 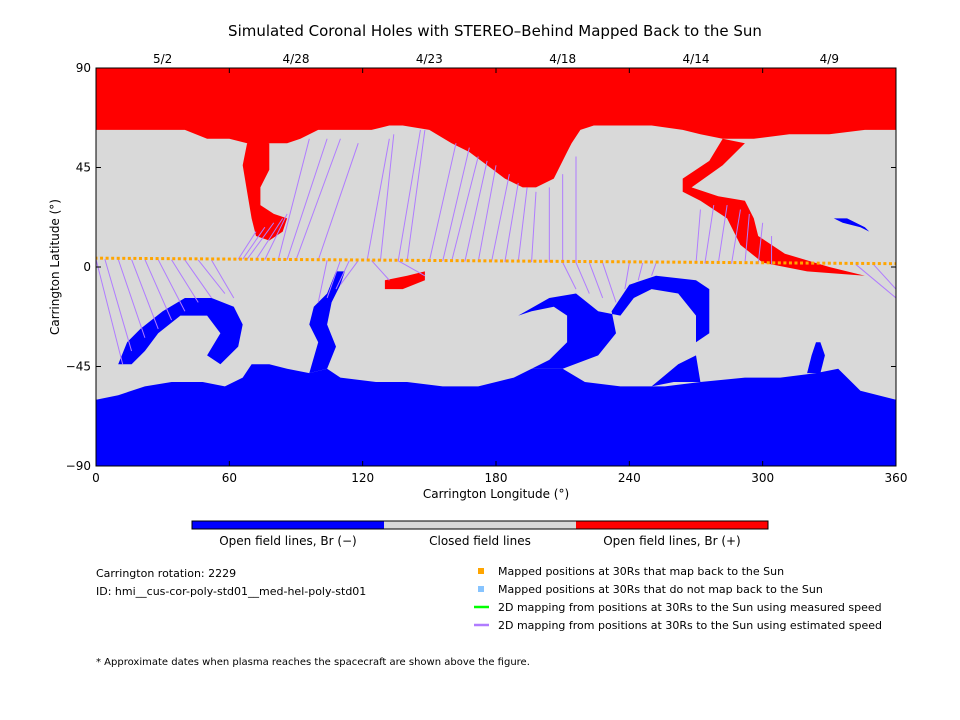 What do you see at coordinates (614, 322) in the screenshot?
I see `blue-arc-lon215` at bounding box center [614, 322].